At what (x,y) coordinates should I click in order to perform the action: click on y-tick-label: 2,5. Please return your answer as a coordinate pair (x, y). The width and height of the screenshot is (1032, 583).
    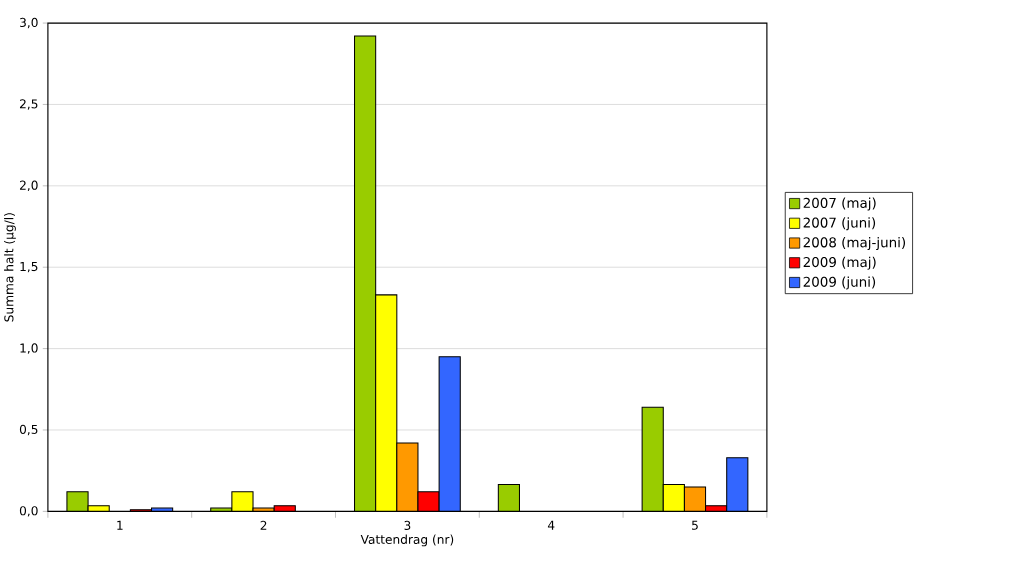
    Looking at the image, I should click on (28, 104).